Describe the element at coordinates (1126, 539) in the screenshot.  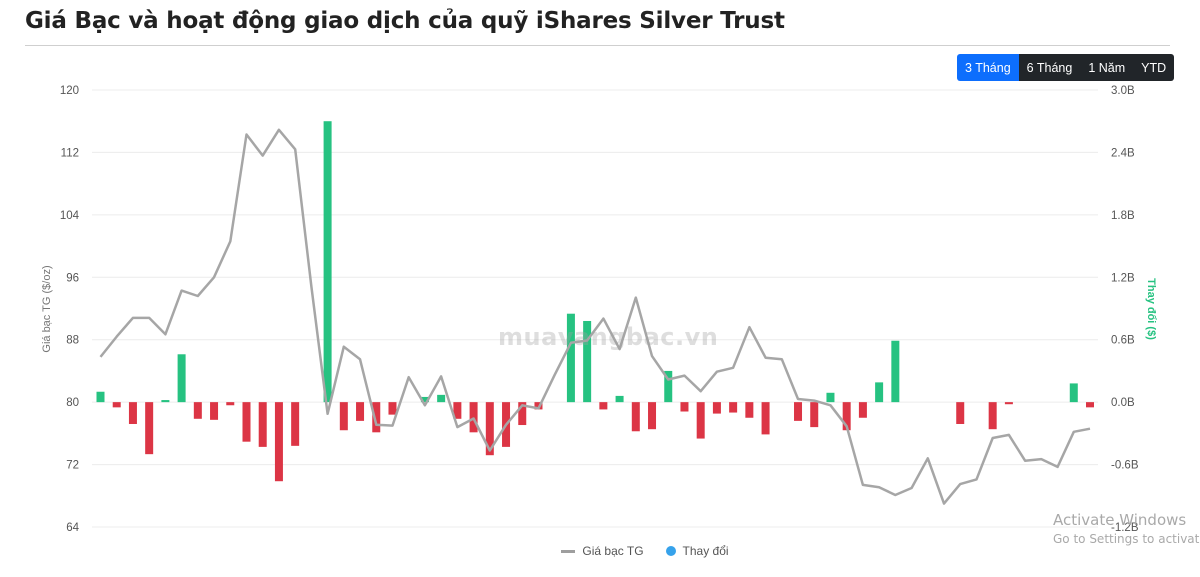
I see `activate-windows-hint: Go to Settings to activate` at that location.